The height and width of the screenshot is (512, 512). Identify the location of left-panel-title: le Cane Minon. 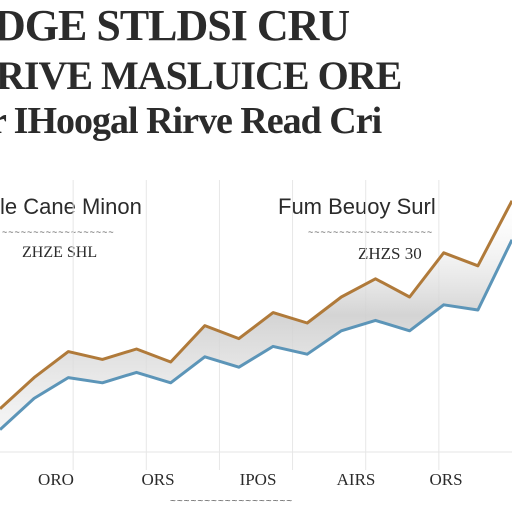
(71, 206).